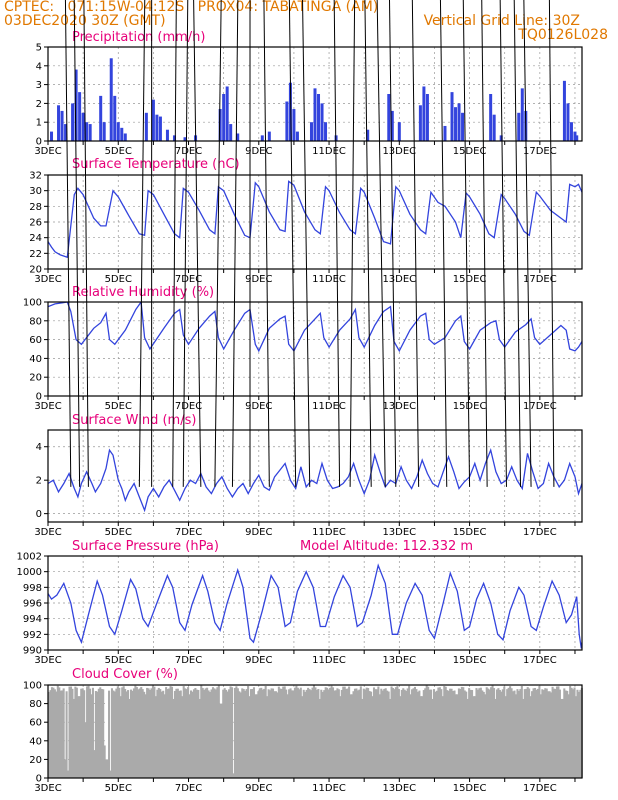  I want to click on y-tick-label: 996, so click(32, 604).